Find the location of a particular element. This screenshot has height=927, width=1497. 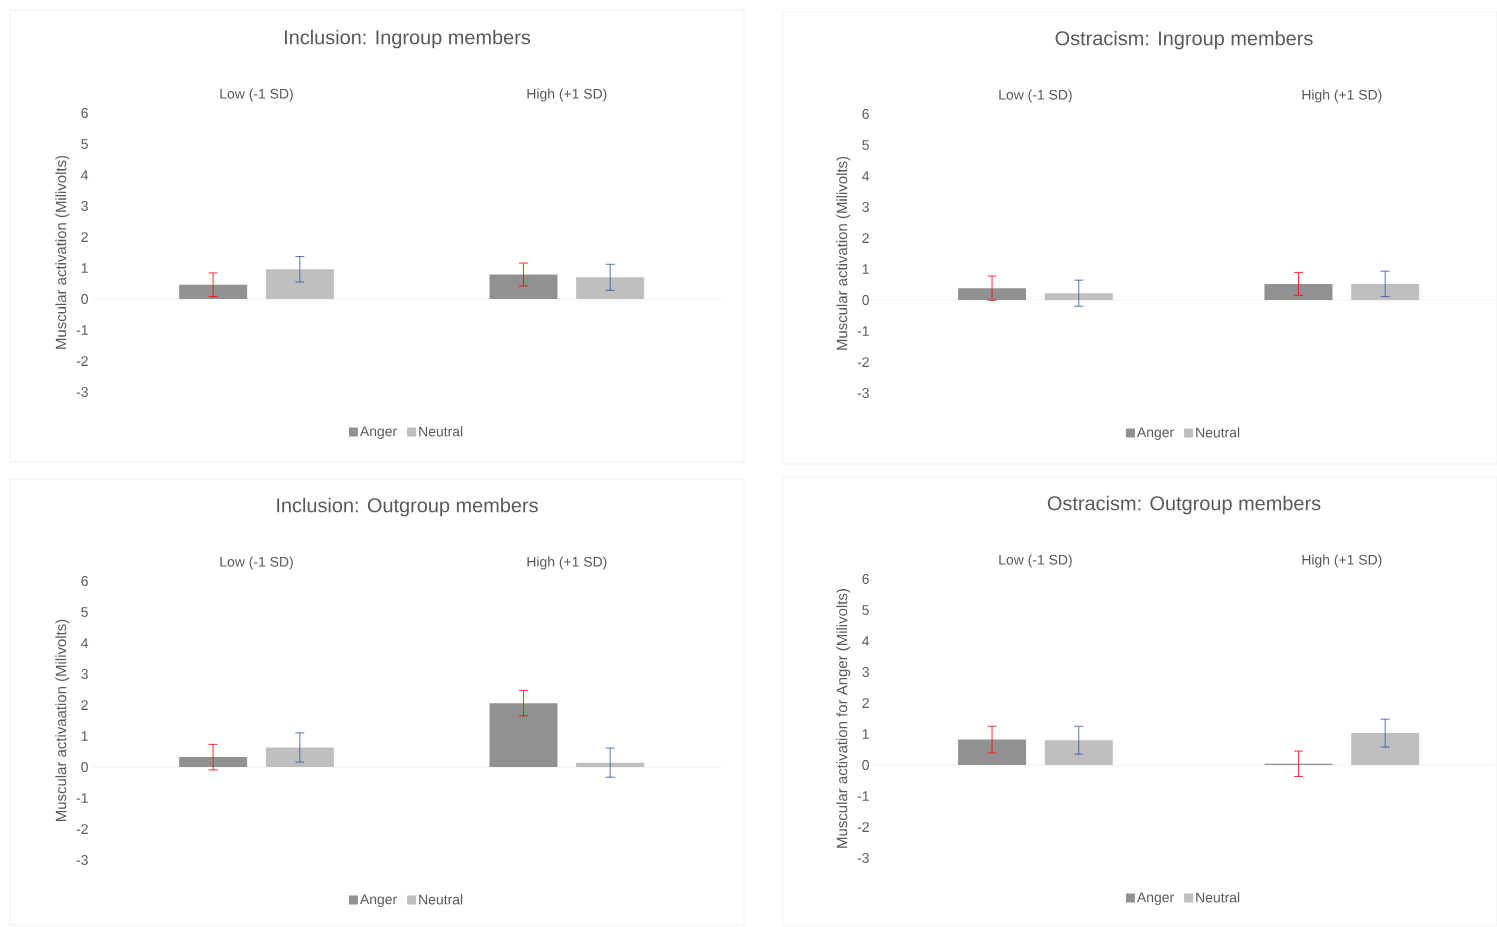

y-axis-title: Muscular activation for Anger (Milivolts) is located at coordinates (843, 718).